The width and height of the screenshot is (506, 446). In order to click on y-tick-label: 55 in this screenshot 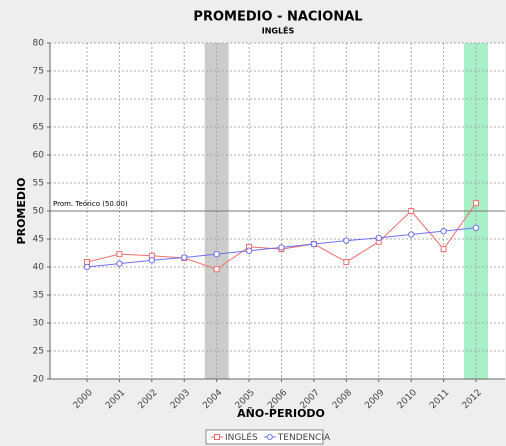, I will do `click(38, 184)`.